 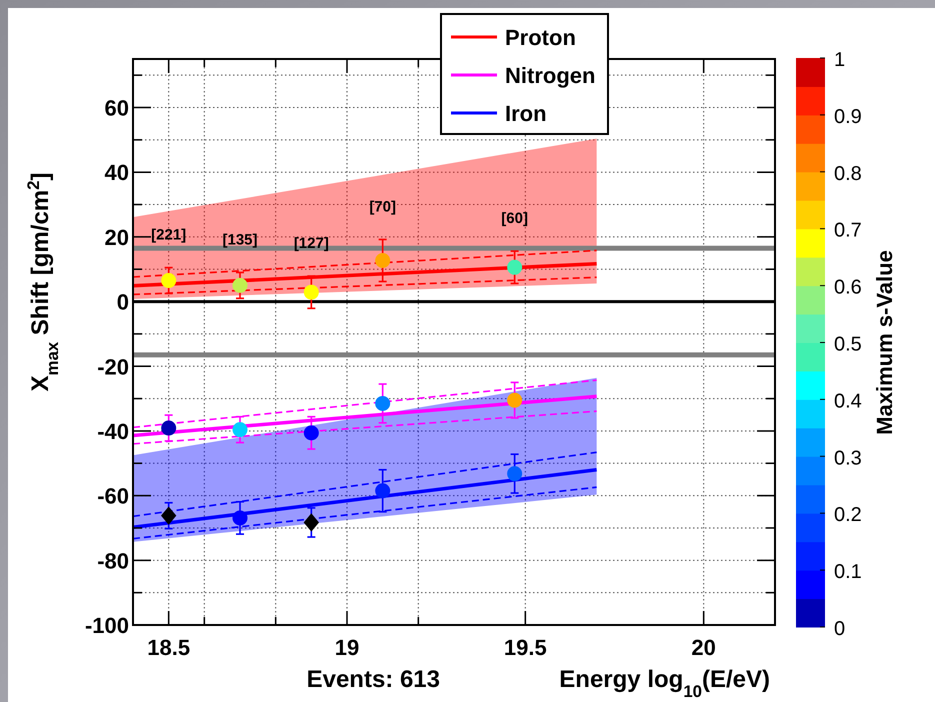 What do you see at coordinates (526, 113) in the screenshot?
I see `legend-label: Iron` at bounding box center [526, 113].